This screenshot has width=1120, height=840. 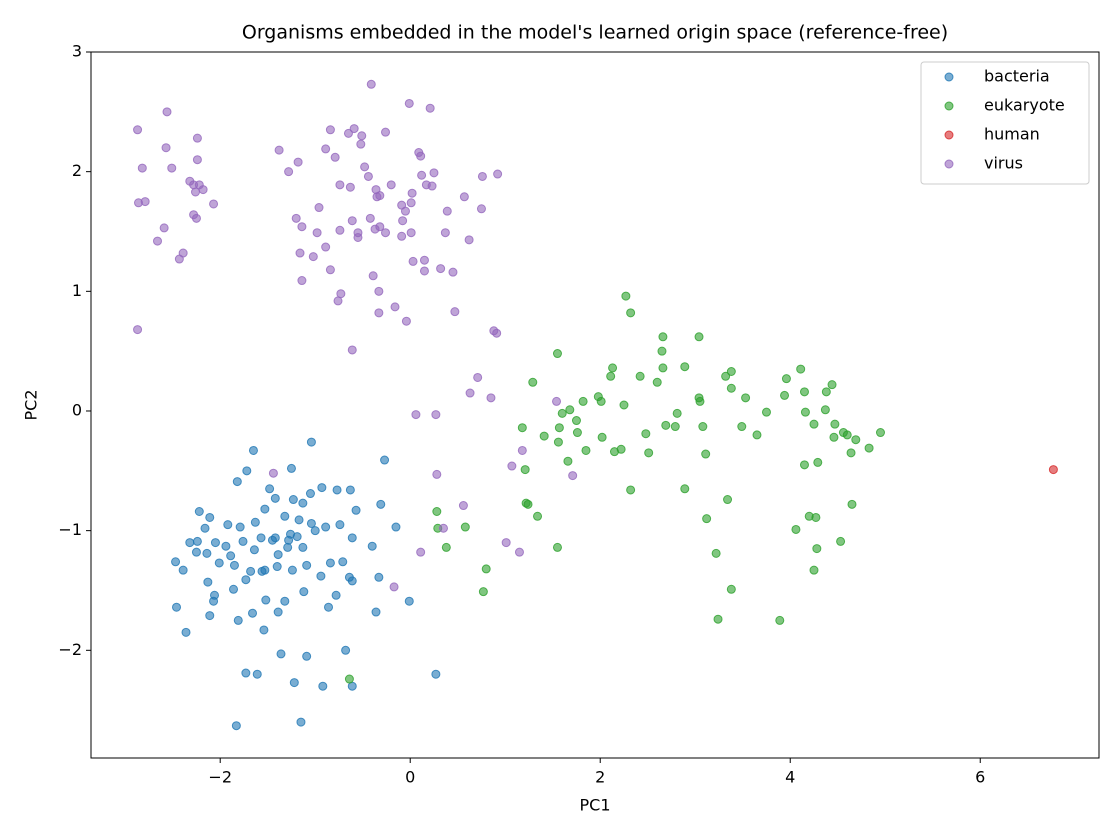 I want to click on x-tick-label: 0, so click(x=410, y=777).